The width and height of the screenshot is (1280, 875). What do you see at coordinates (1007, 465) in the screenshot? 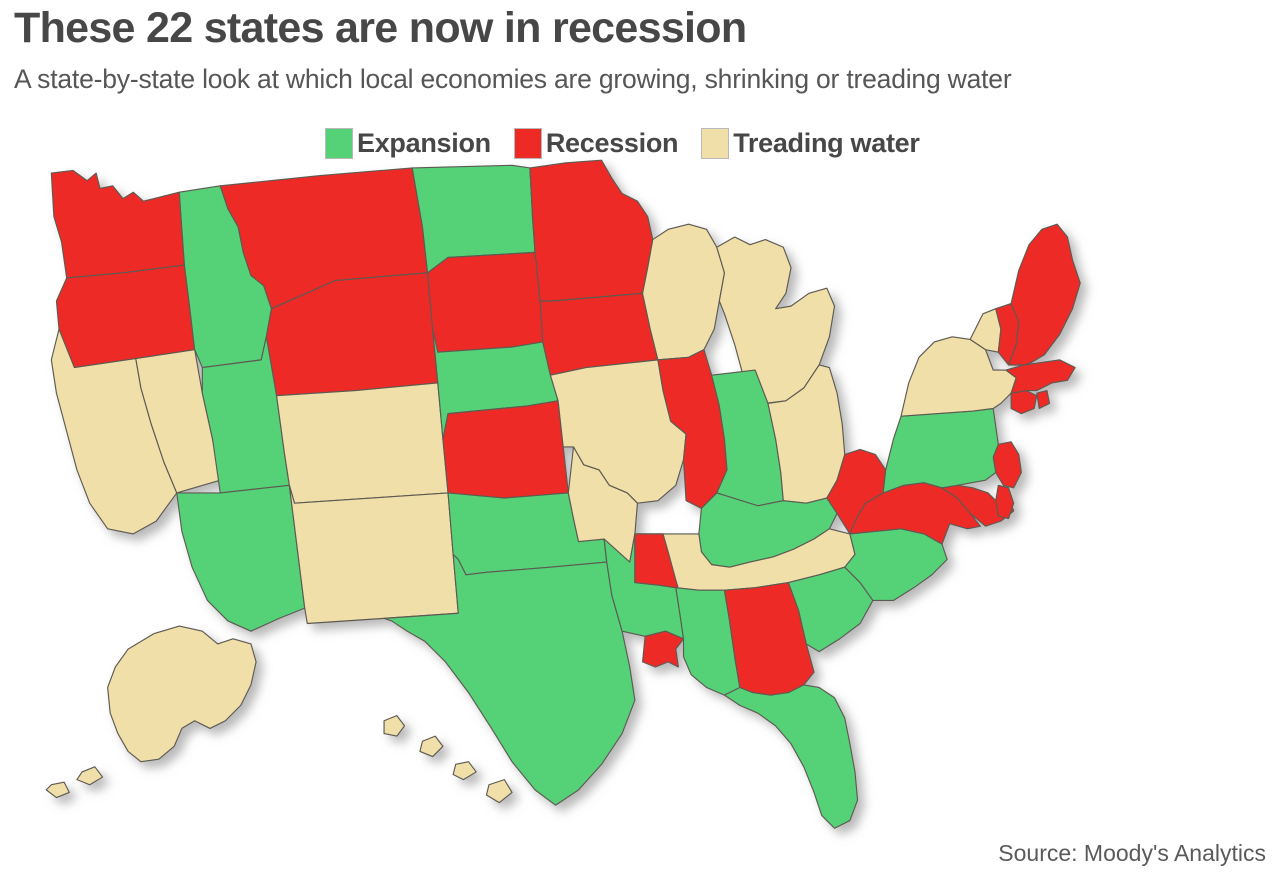
I see `state-nj` at bounding box center [1007, 465].